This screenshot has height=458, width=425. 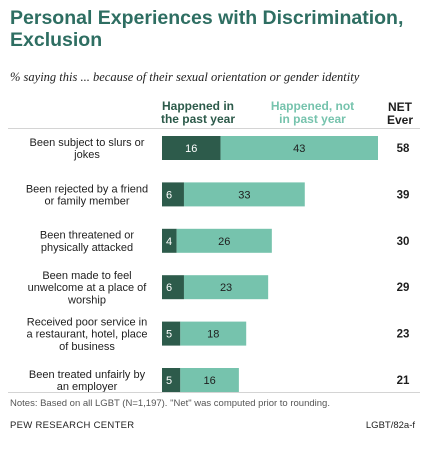 I want to click on category-label-line: Been rejected by a friend, so click(x=87, y=189).